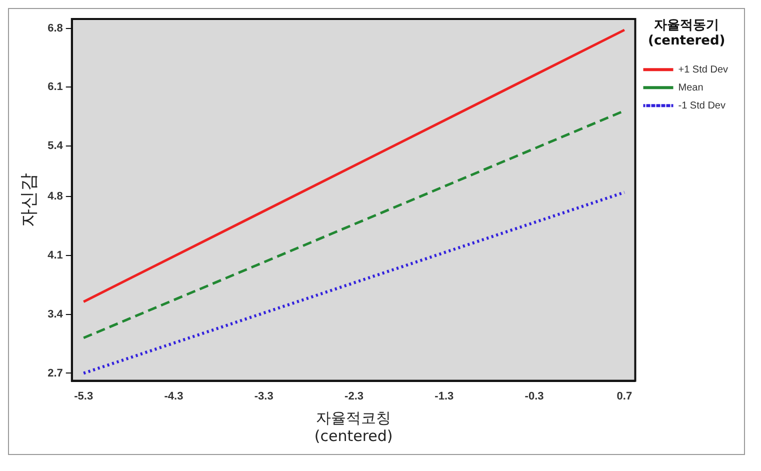 This screenshot has height=471, width=761. Describe the element at coordinates (55, 196) in the screenshot. I see `y-tick-label: 4.8` at that location.